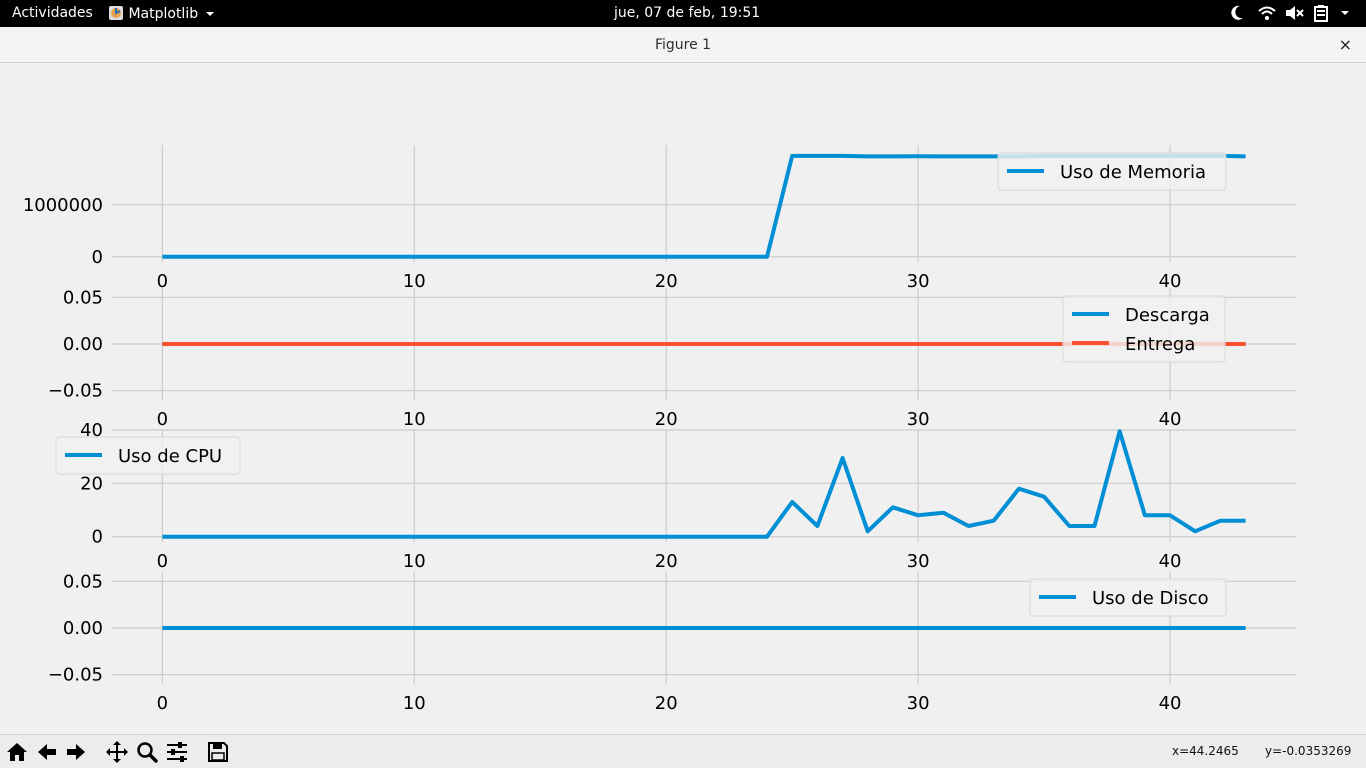  Describe the element at coordinates (1321, 15) in the screenshot. I see `battery-icon` at that location.